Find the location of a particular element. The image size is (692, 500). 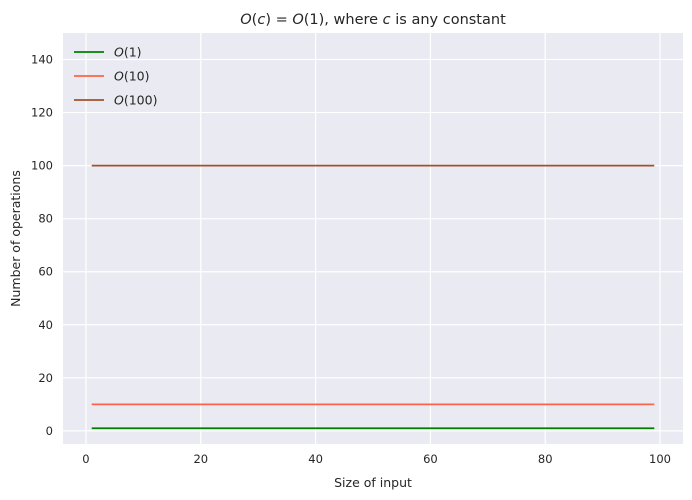

title-part: ) = is located at coordinates (278, 20).